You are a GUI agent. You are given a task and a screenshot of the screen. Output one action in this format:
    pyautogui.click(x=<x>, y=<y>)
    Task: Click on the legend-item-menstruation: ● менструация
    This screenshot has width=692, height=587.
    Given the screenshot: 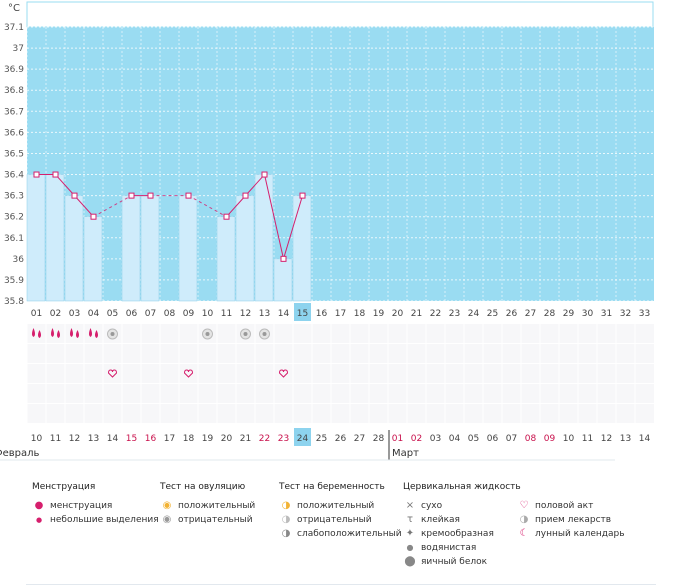 What is the action you would take?
    pyautogui.click(x=95, y=506)
    